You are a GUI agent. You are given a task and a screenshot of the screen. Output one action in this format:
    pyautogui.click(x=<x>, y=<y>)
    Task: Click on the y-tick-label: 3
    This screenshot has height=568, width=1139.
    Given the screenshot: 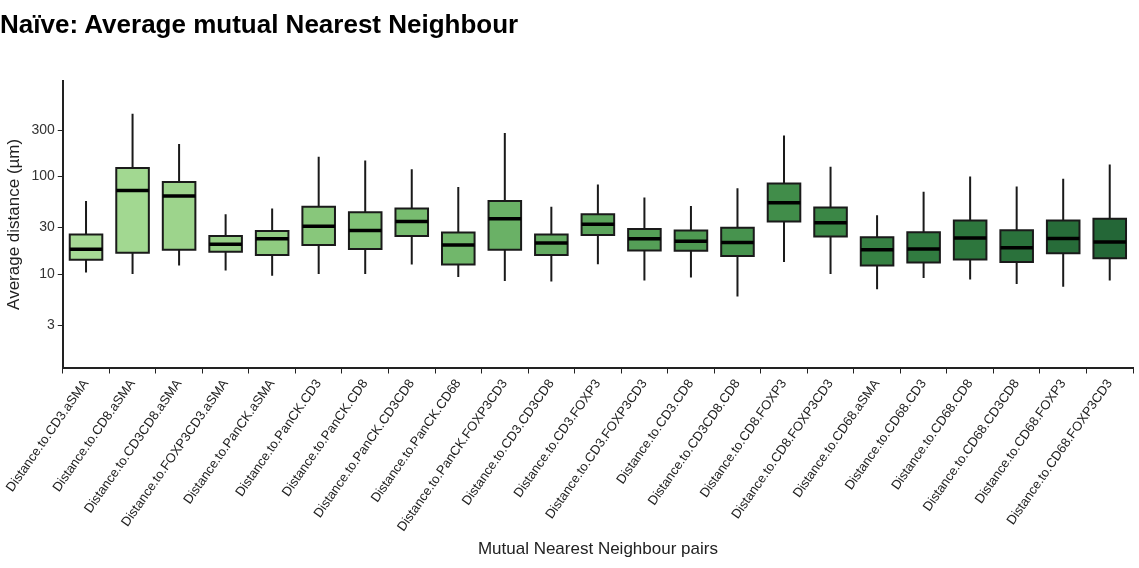 What is the action you would take?
    pyautogui.click(x=50, y=323)
    